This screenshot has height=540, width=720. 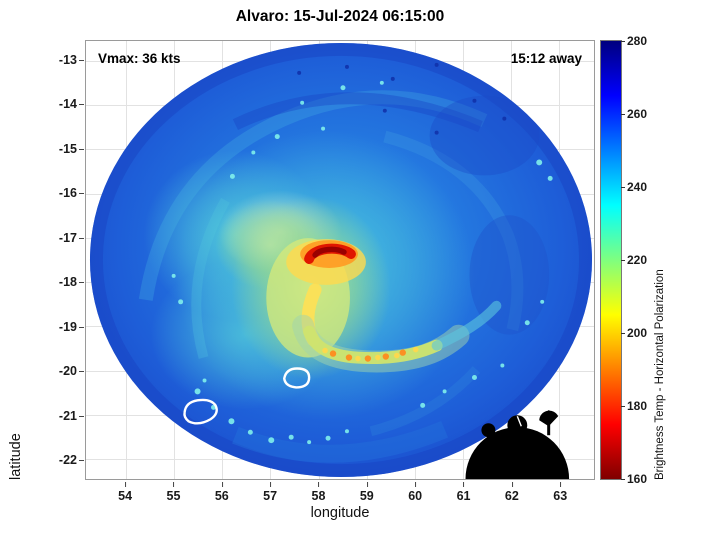 I want to click on colorbar: 160 180 200 220 240 260 280, so click(x=623, y=260).